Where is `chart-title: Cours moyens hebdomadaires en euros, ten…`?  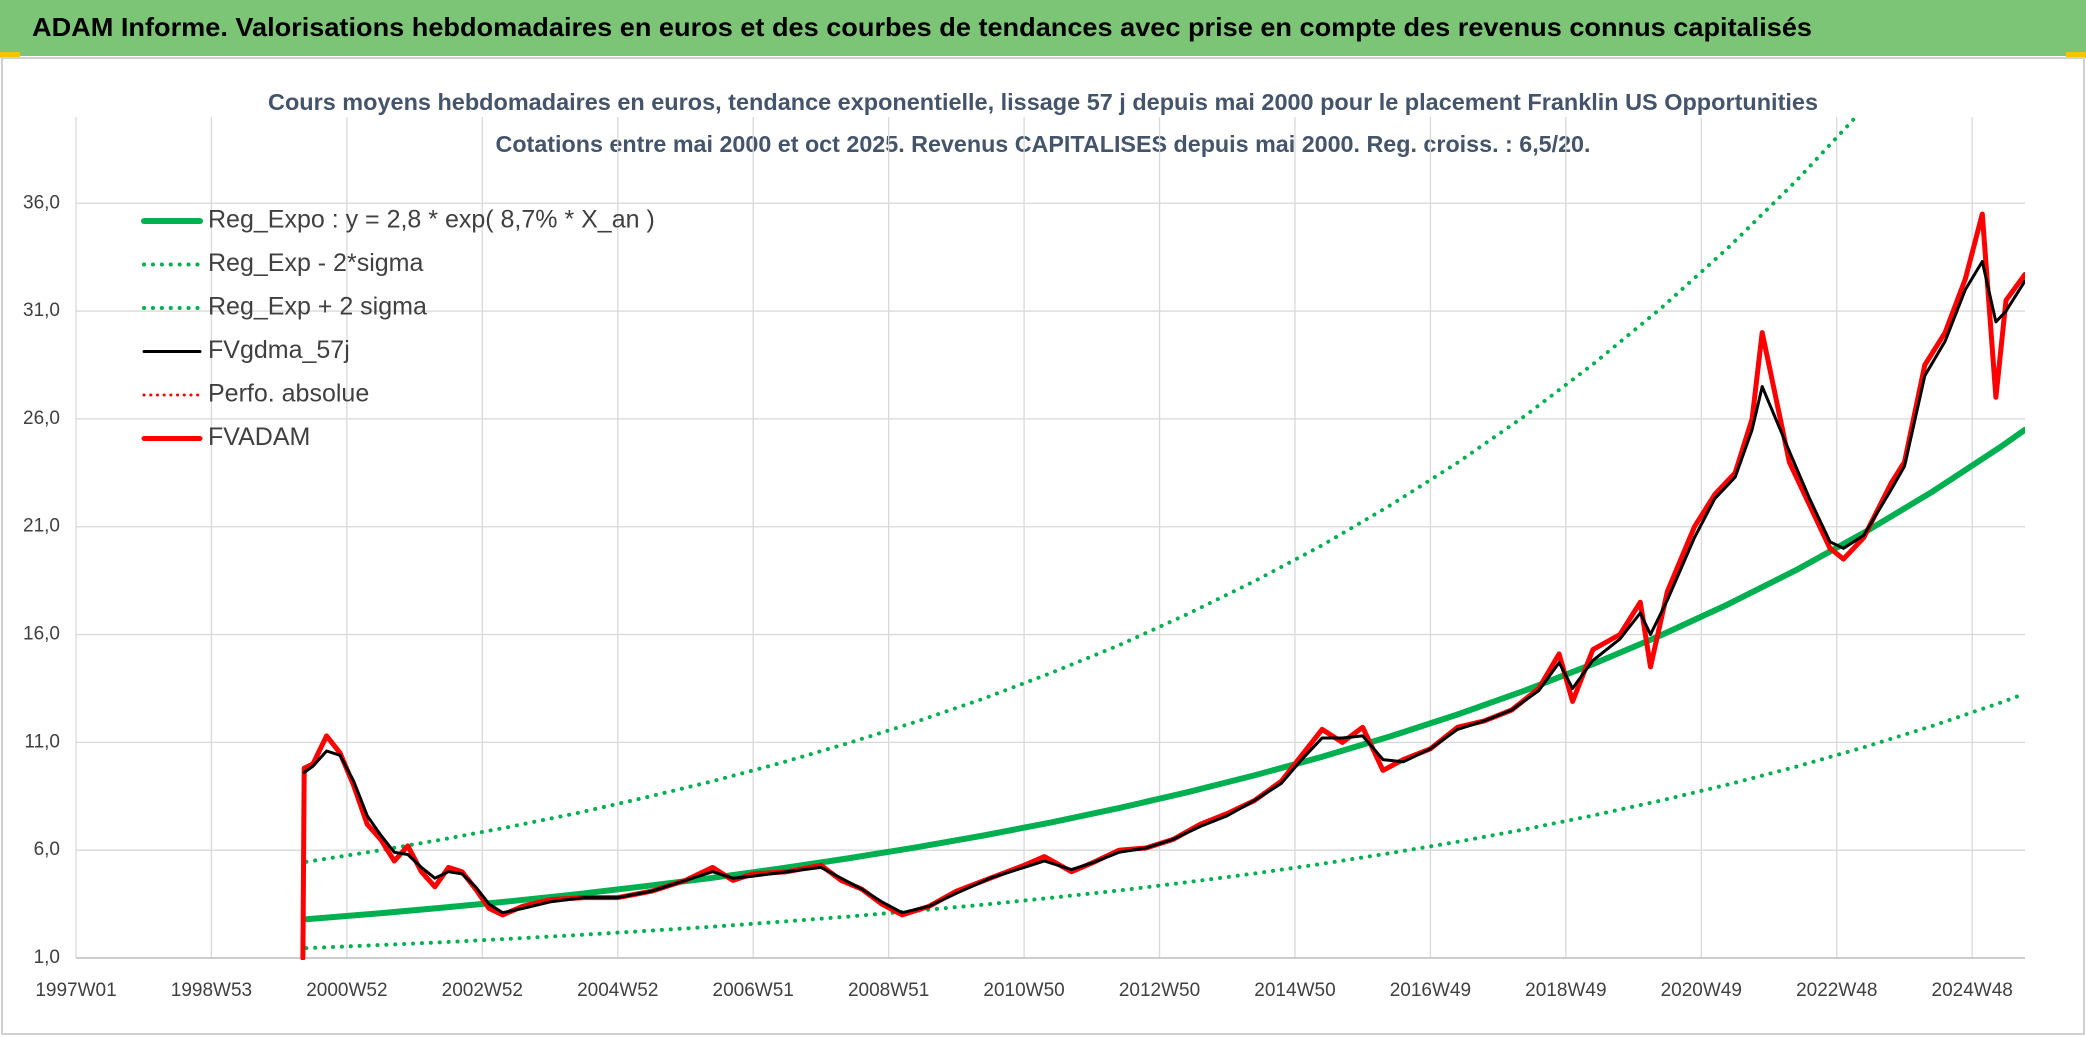 chart-title: Cours moyens hebdomadaires en euros, ten… is located at coordinates (1043, 102).